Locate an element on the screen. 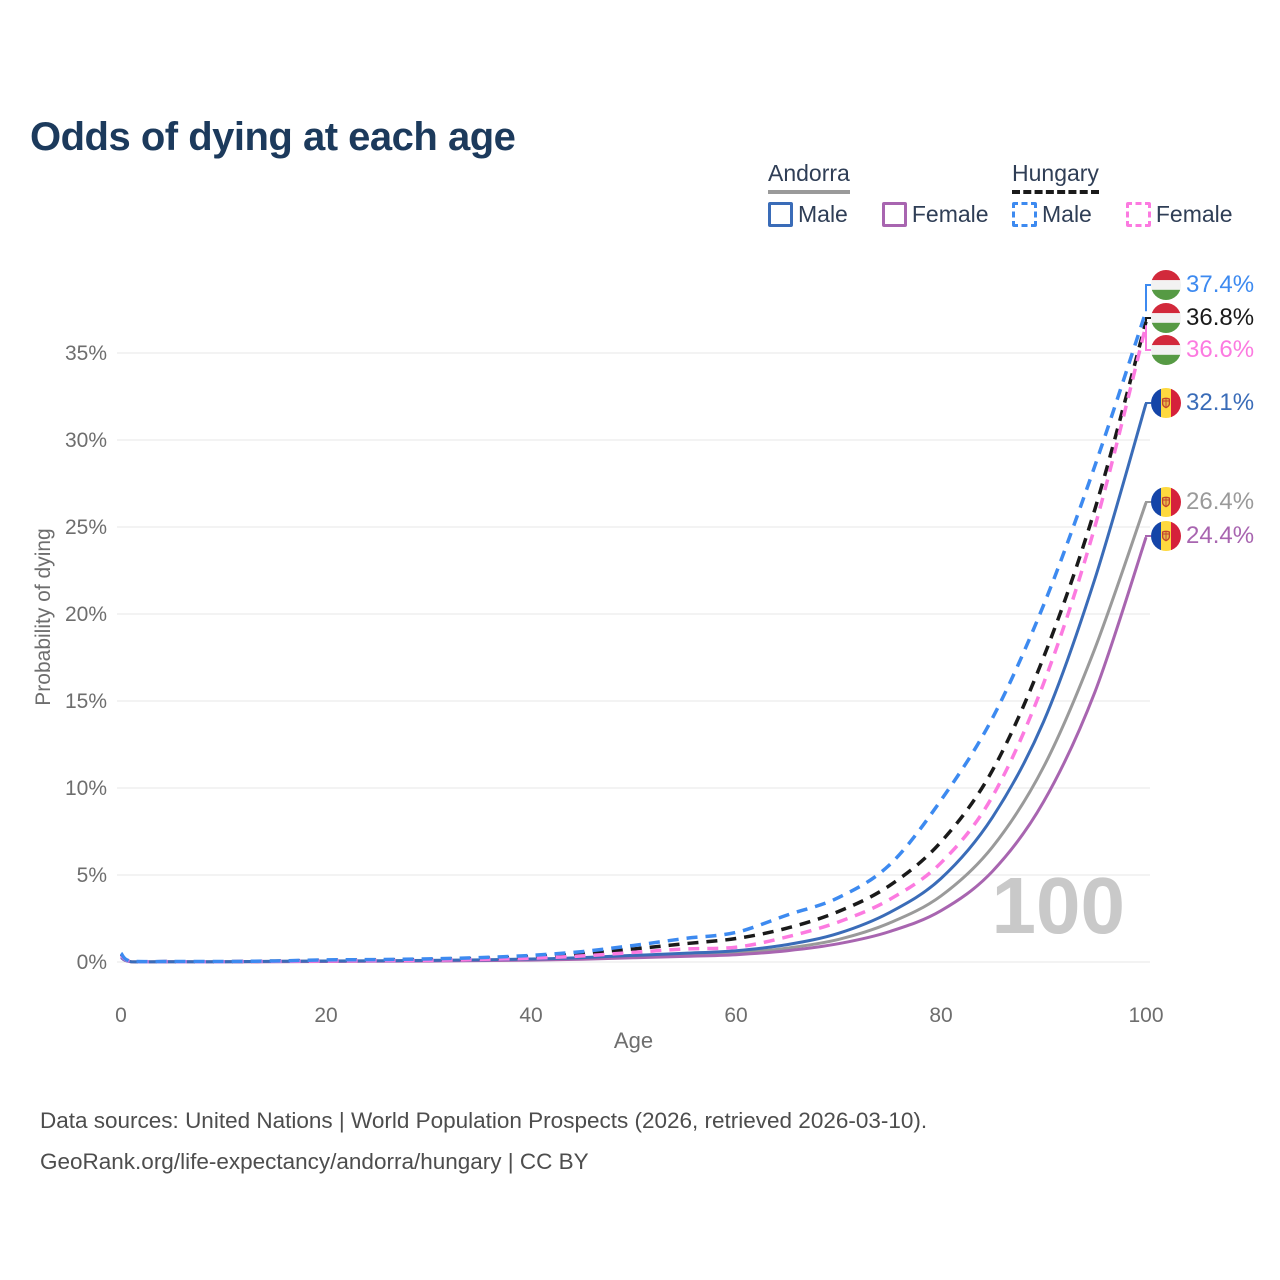  hungary-male-swatch is located at coordinates (1024, 214).